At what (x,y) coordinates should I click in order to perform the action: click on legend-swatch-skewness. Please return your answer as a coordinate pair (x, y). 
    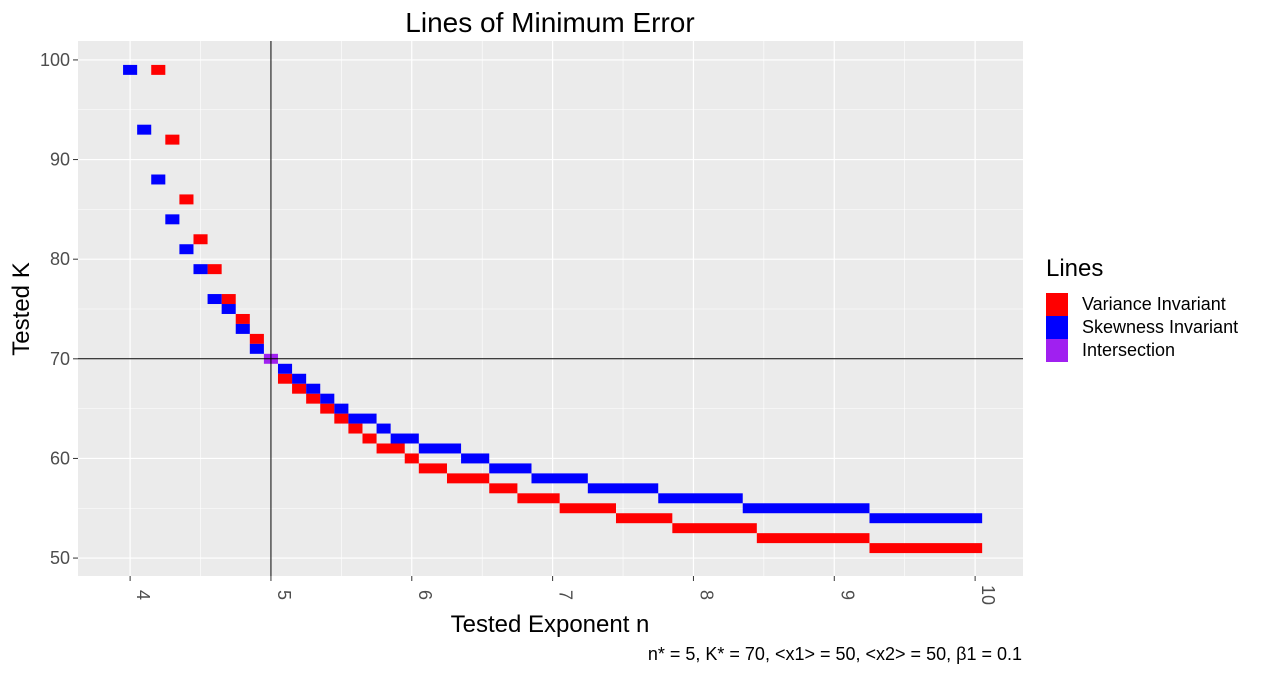
    Looking at the image, I should click on (1057, 327).